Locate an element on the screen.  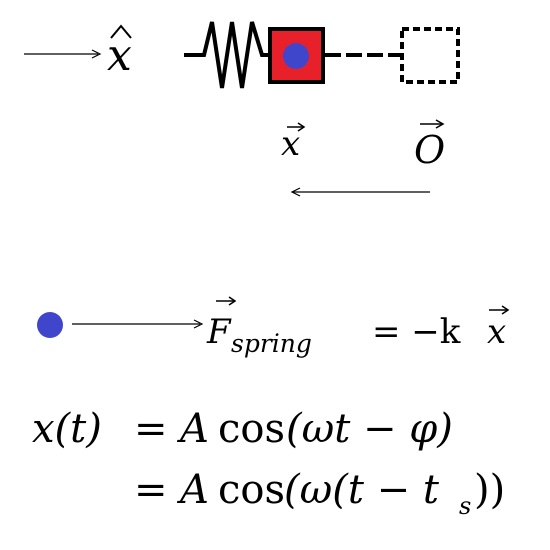
position-vector-arrow-icon is located at coordinates (301, 127).